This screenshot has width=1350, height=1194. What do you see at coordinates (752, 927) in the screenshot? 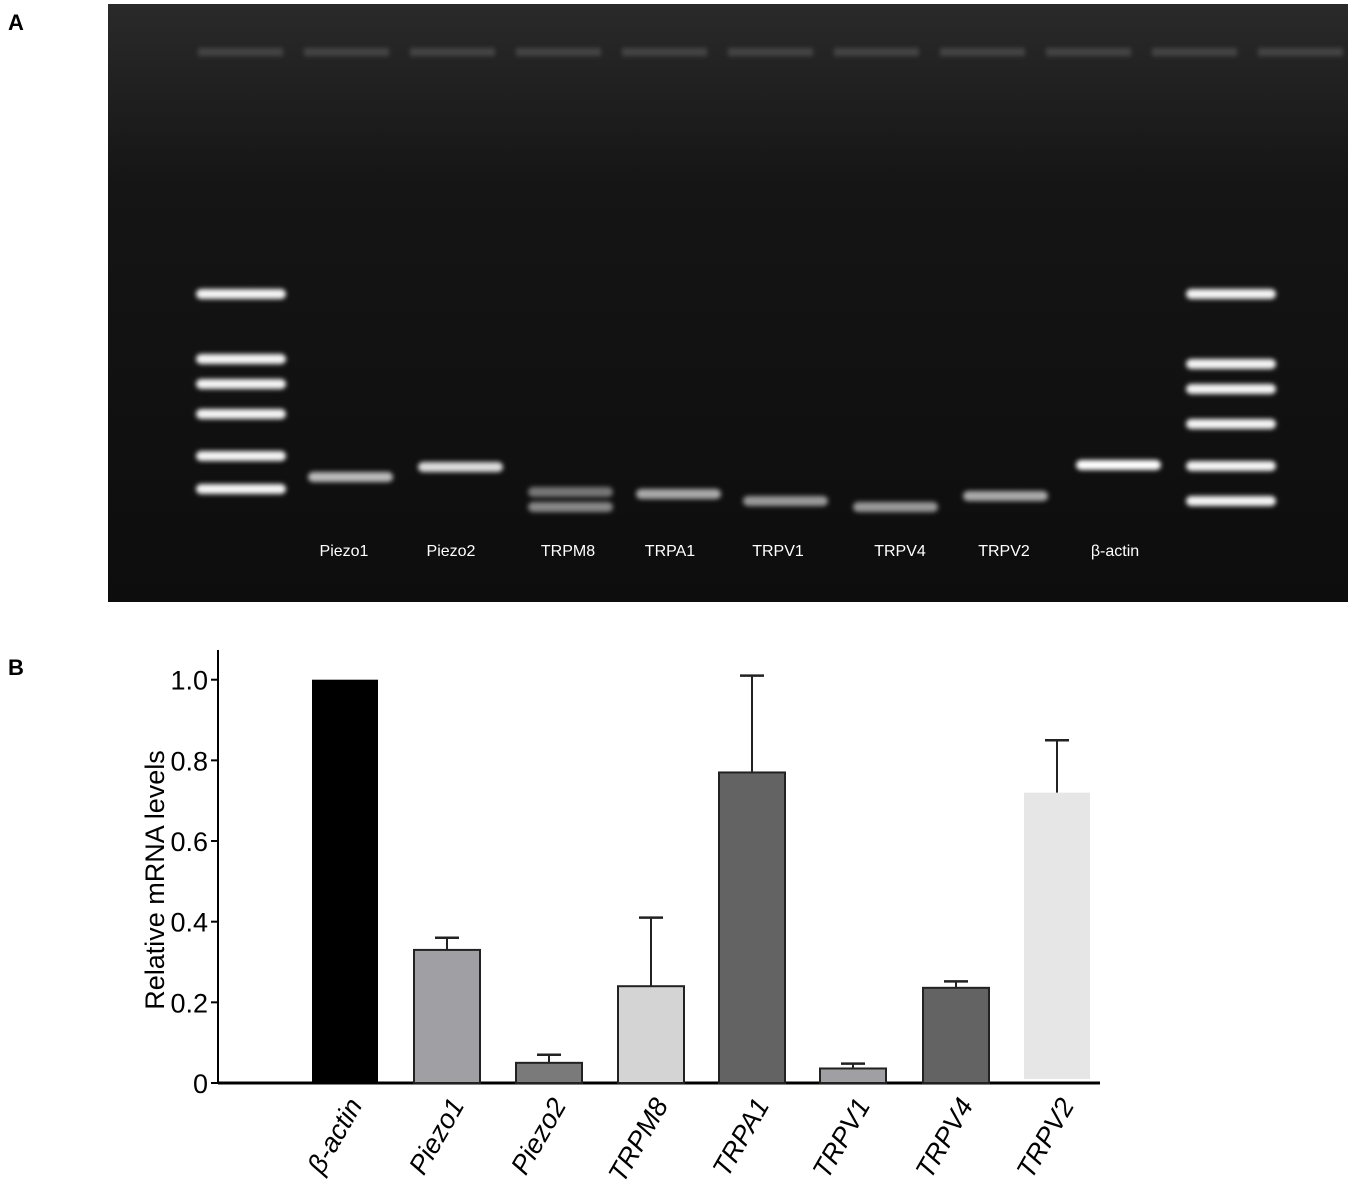
I see `bar-TRPA1` at bounding box center [752, 927].